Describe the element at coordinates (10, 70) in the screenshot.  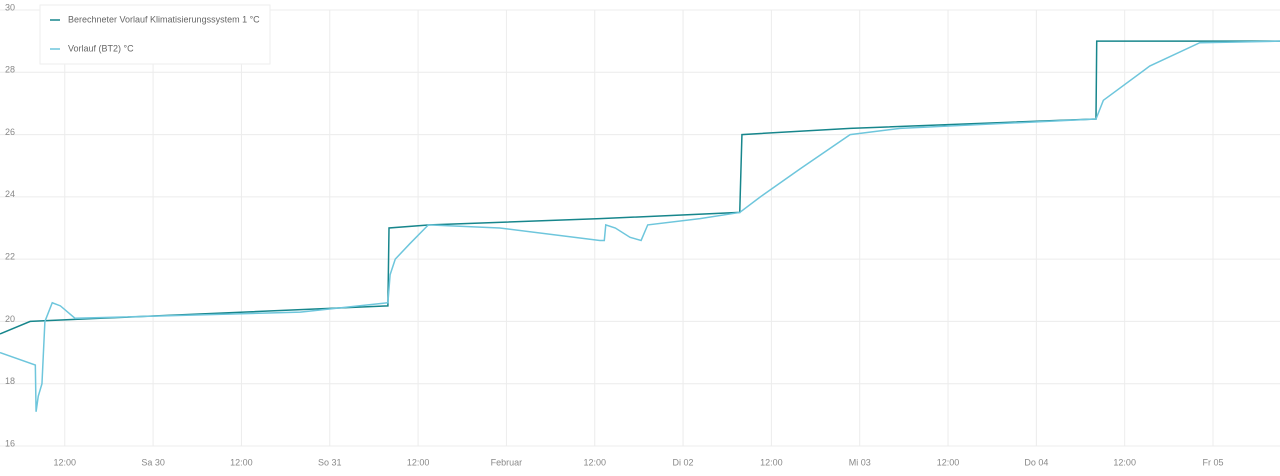
I see `y-tick-label: 28` at that location.